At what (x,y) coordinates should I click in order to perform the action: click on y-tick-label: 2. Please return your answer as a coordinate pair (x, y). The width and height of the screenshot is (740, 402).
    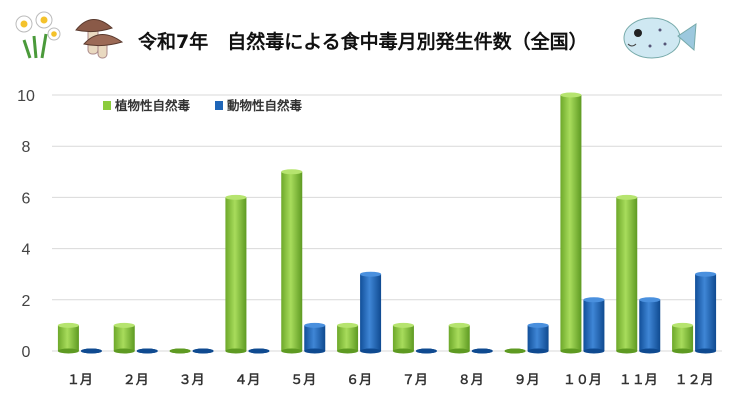
    Looking at the image, I should click on (26, 301).